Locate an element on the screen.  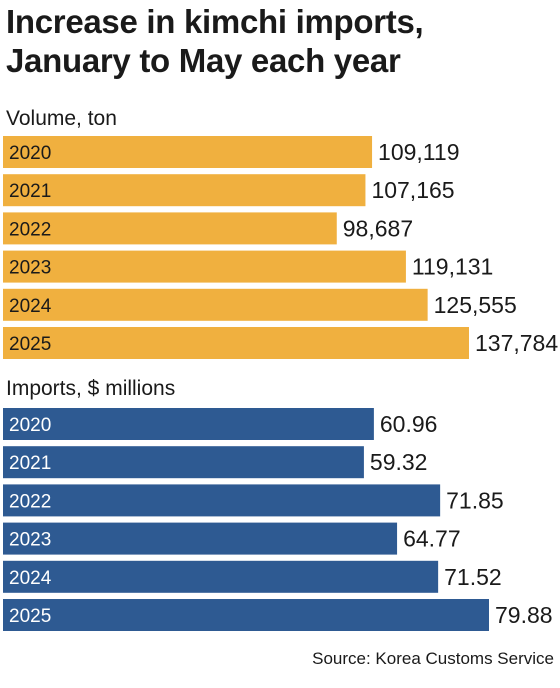
volume-bar-2023 is located at coordinates (204, 266).